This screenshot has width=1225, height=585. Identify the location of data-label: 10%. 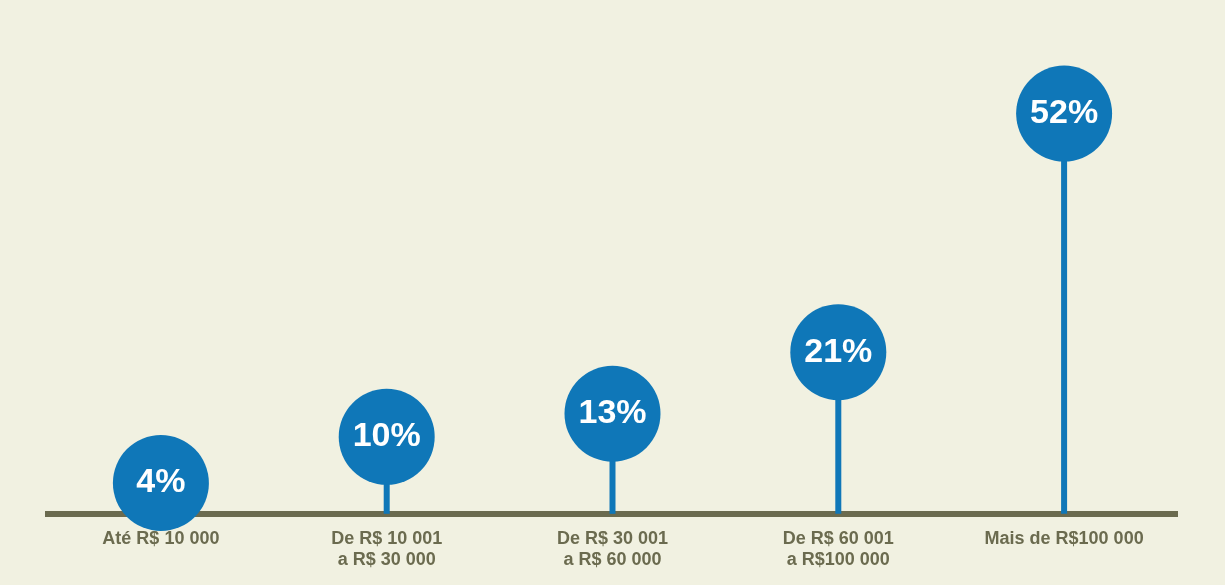
(386, 434).